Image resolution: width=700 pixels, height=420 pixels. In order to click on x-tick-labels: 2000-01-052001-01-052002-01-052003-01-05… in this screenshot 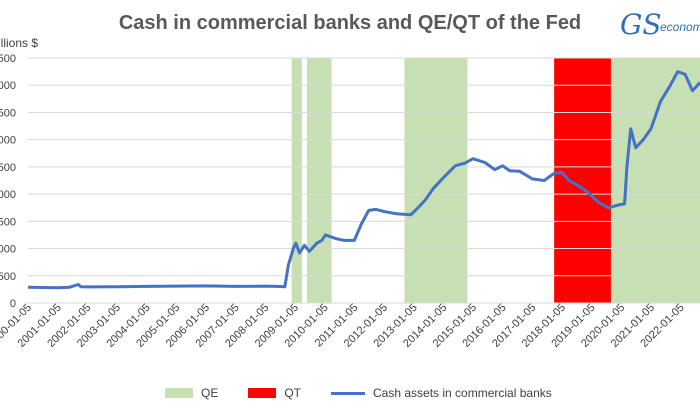, I will do `click(343, 326)`.